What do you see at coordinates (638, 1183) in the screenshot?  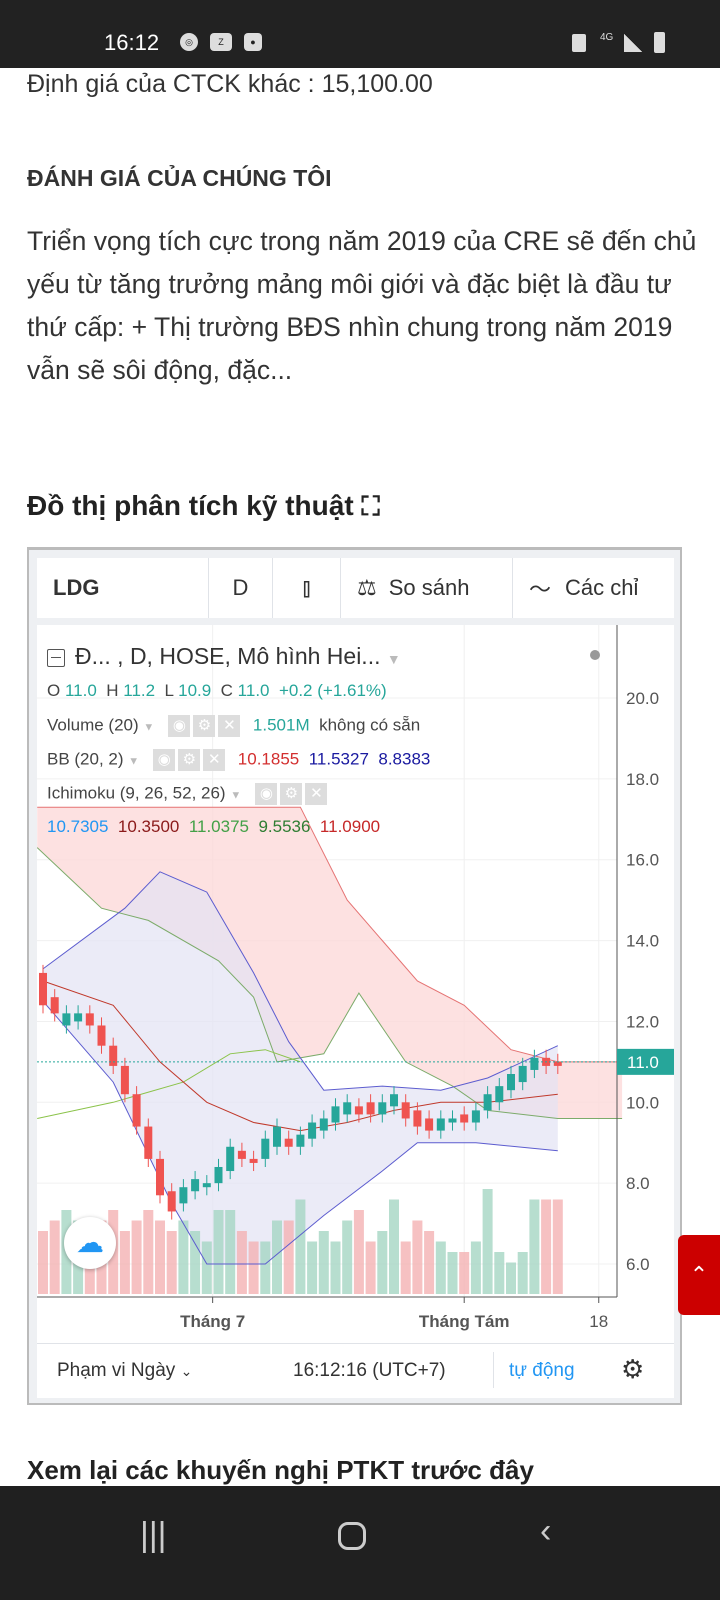 I see `price-tick-label: 8.0` at bounding box center [638, 1183].